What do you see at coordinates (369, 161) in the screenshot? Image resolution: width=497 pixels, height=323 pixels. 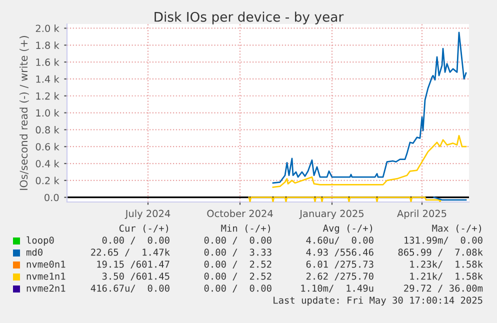 I see `line-series` at bounding box center [369, 161].